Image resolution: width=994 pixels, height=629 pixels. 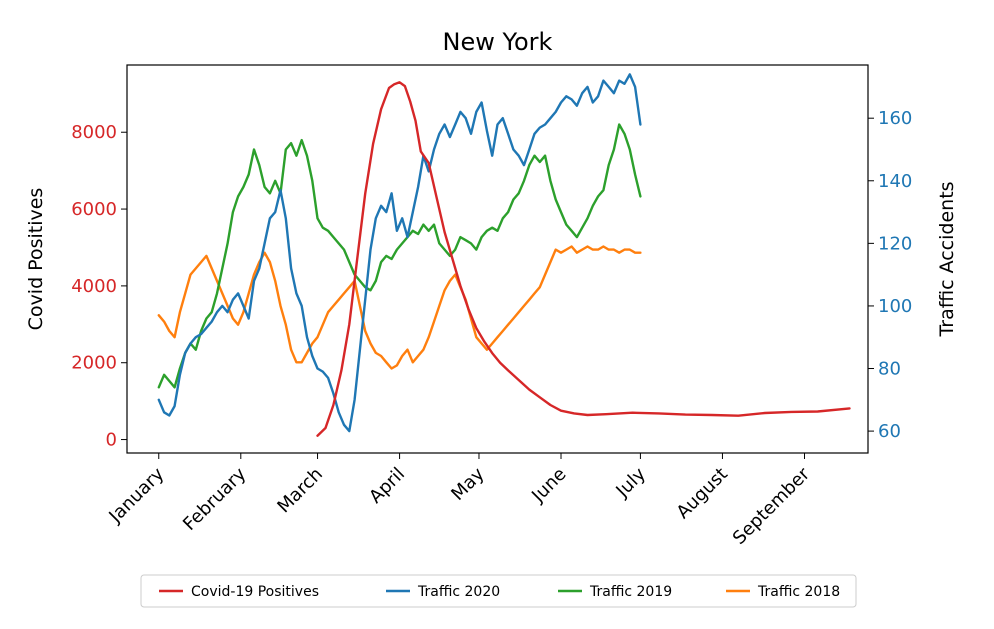 I want to click on legend-label-covid-19-positives: Covid-19 Positives, so click(x=255, y=592).